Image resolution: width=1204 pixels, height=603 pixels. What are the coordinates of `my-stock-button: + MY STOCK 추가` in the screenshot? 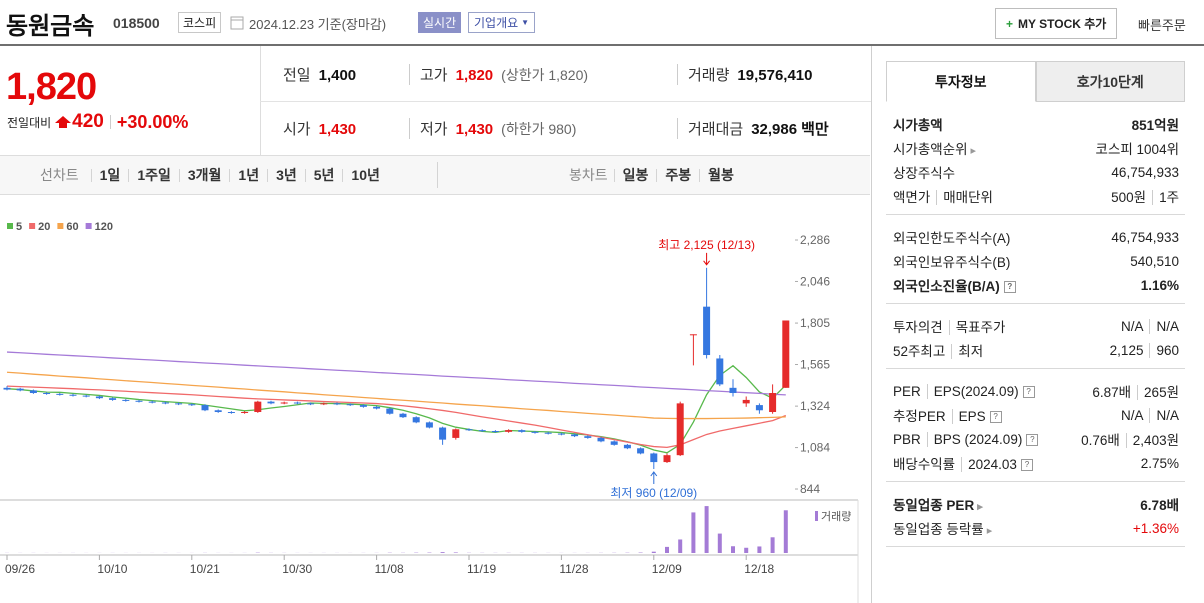 It's located at (1056, 23).